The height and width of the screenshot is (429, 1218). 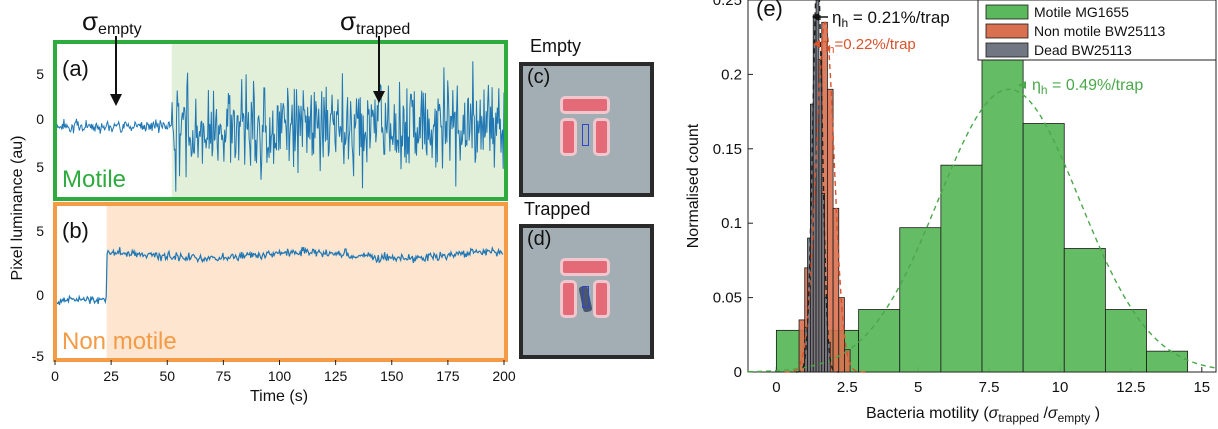 I want to click on e-xtick-label: 0, so click(x=776, y=387).